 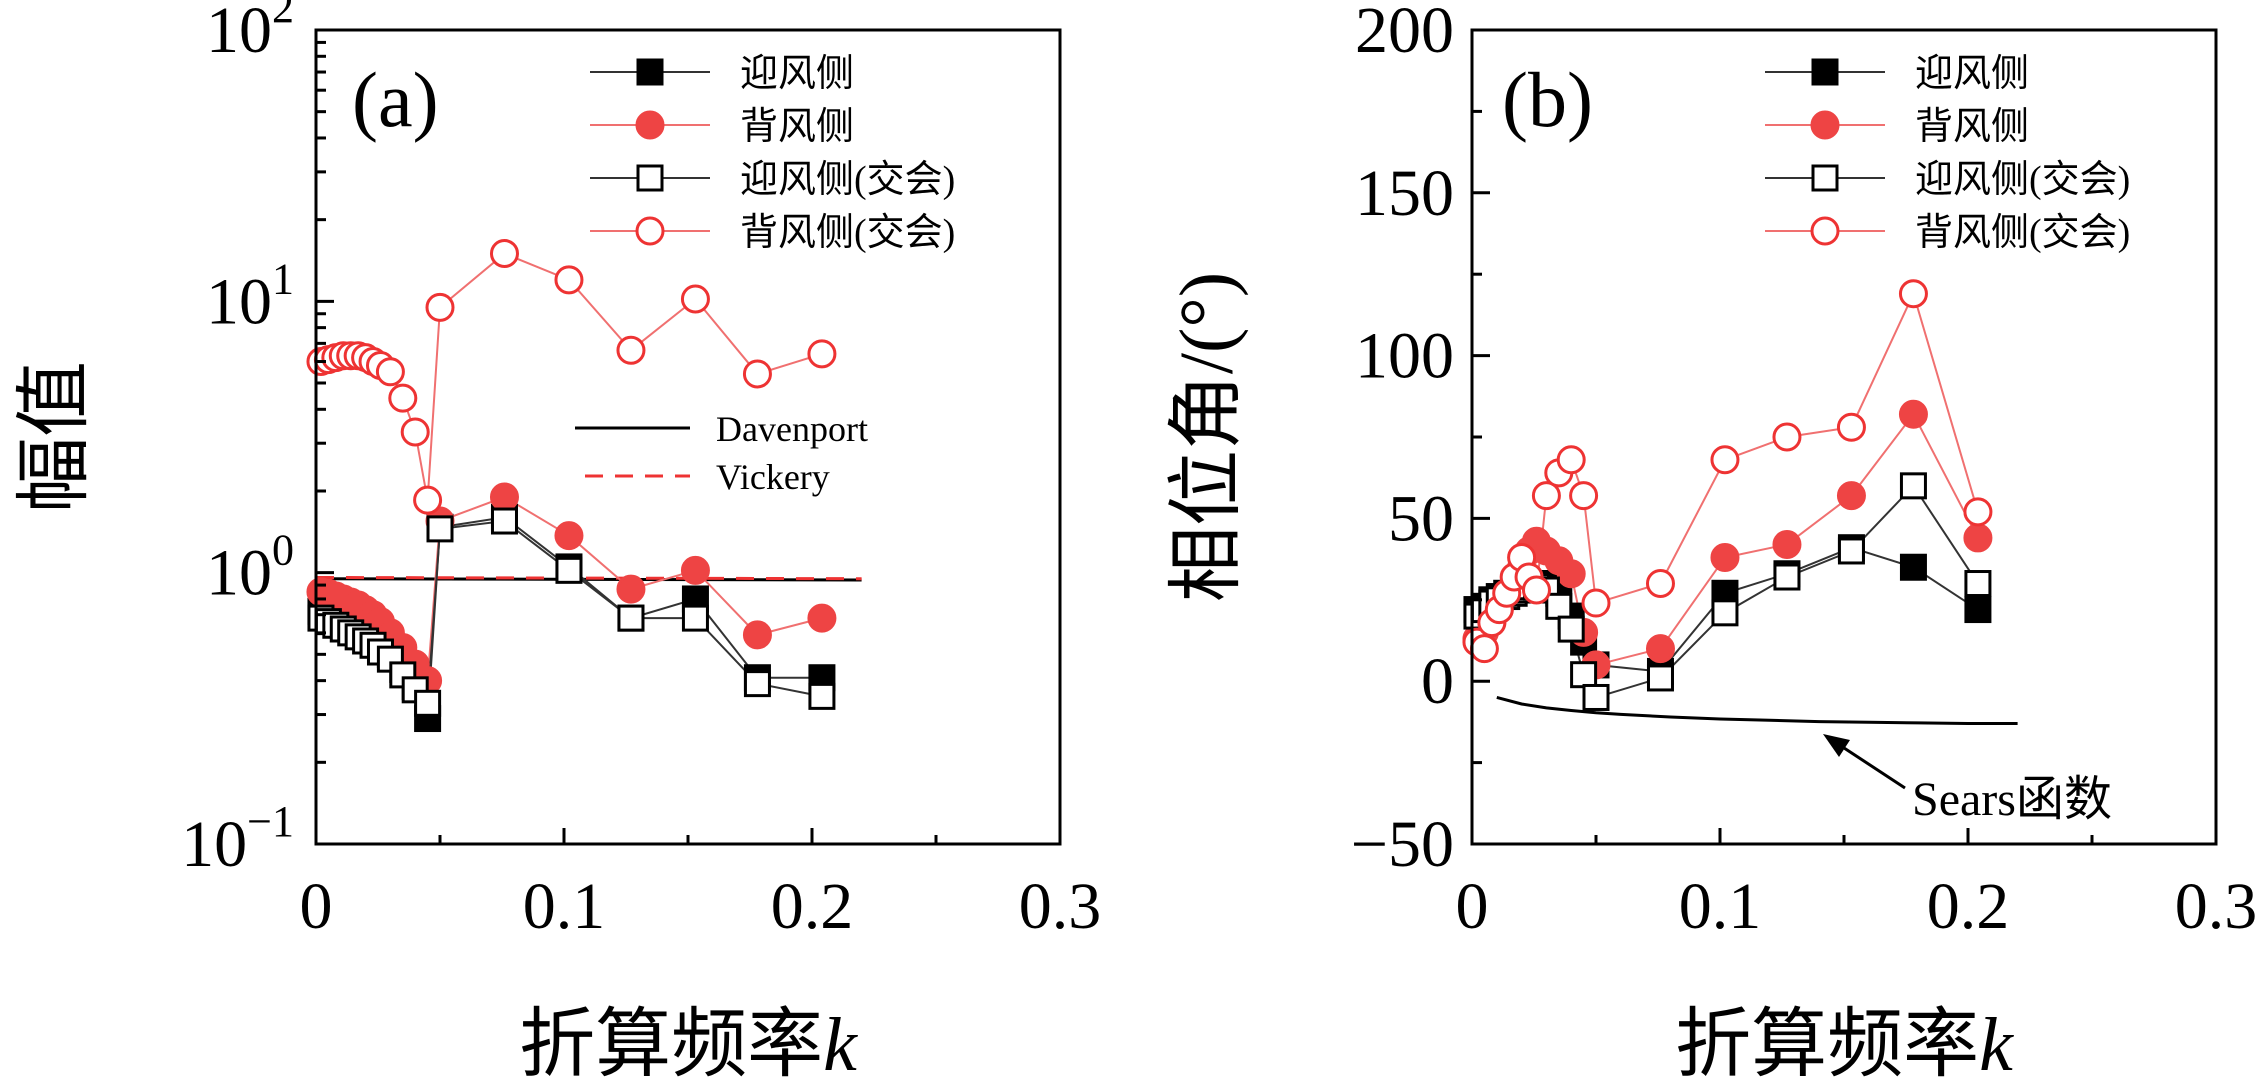 I want to click on legend-label: 迎风侧, so click(x=1972, y=74).